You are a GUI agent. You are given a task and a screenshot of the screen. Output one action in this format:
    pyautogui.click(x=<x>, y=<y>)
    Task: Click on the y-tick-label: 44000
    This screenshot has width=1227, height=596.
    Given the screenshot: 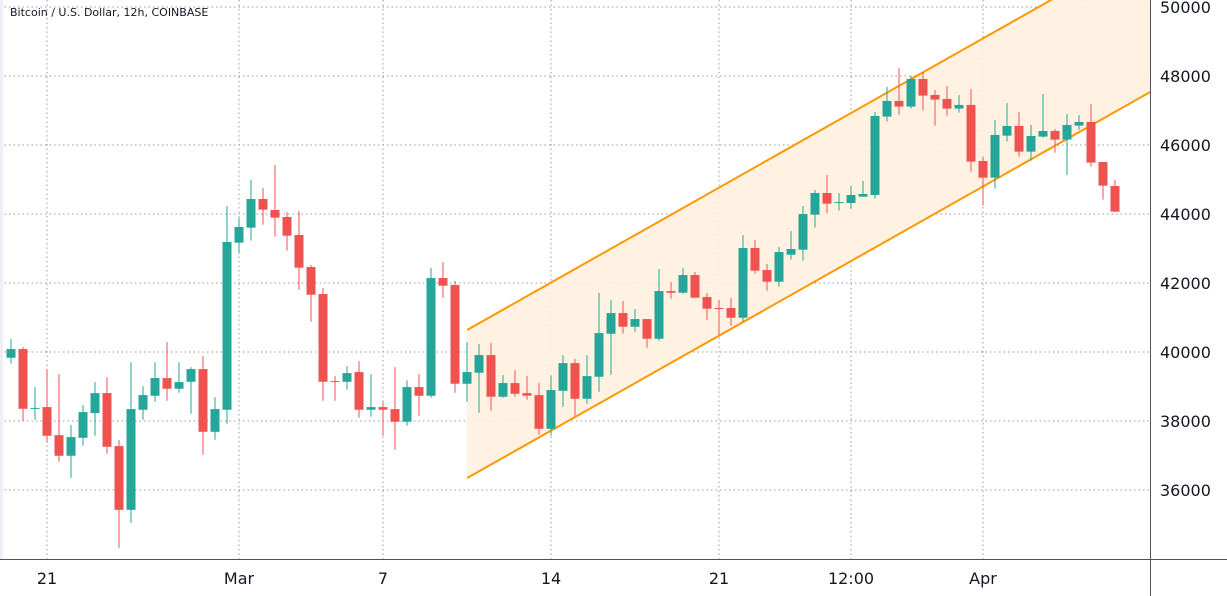 What is the action you would take?
    pyautogui.click(x=1185, y=214)
    